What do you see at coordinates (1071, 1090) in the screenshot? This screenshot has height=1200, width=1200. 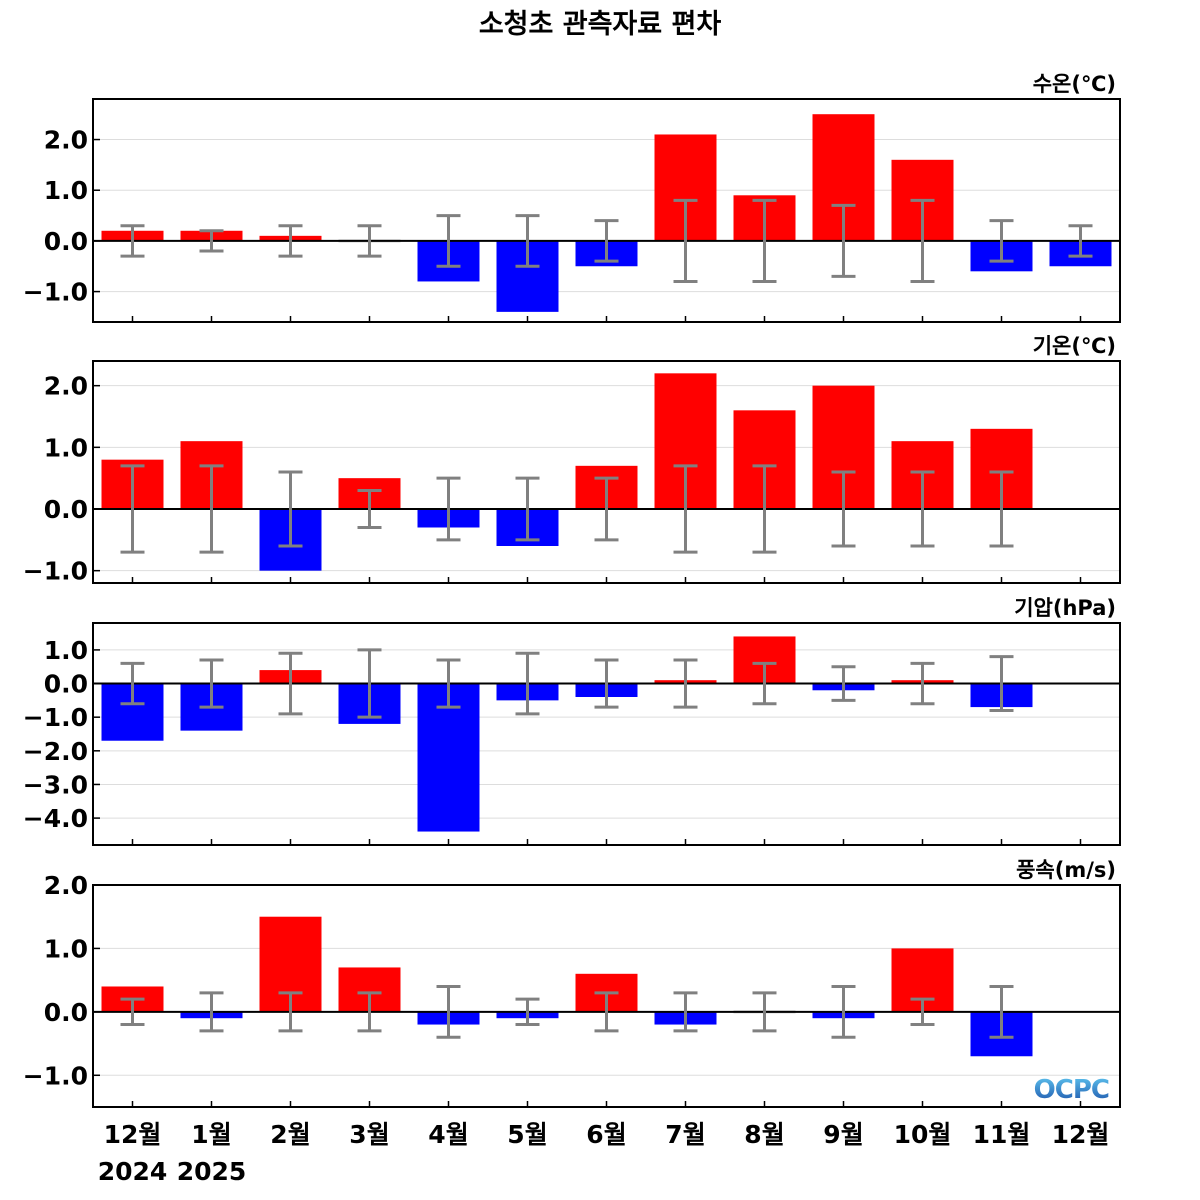 I see `ocpc-logo: OCPC` at bounding box center [1071, 1090].